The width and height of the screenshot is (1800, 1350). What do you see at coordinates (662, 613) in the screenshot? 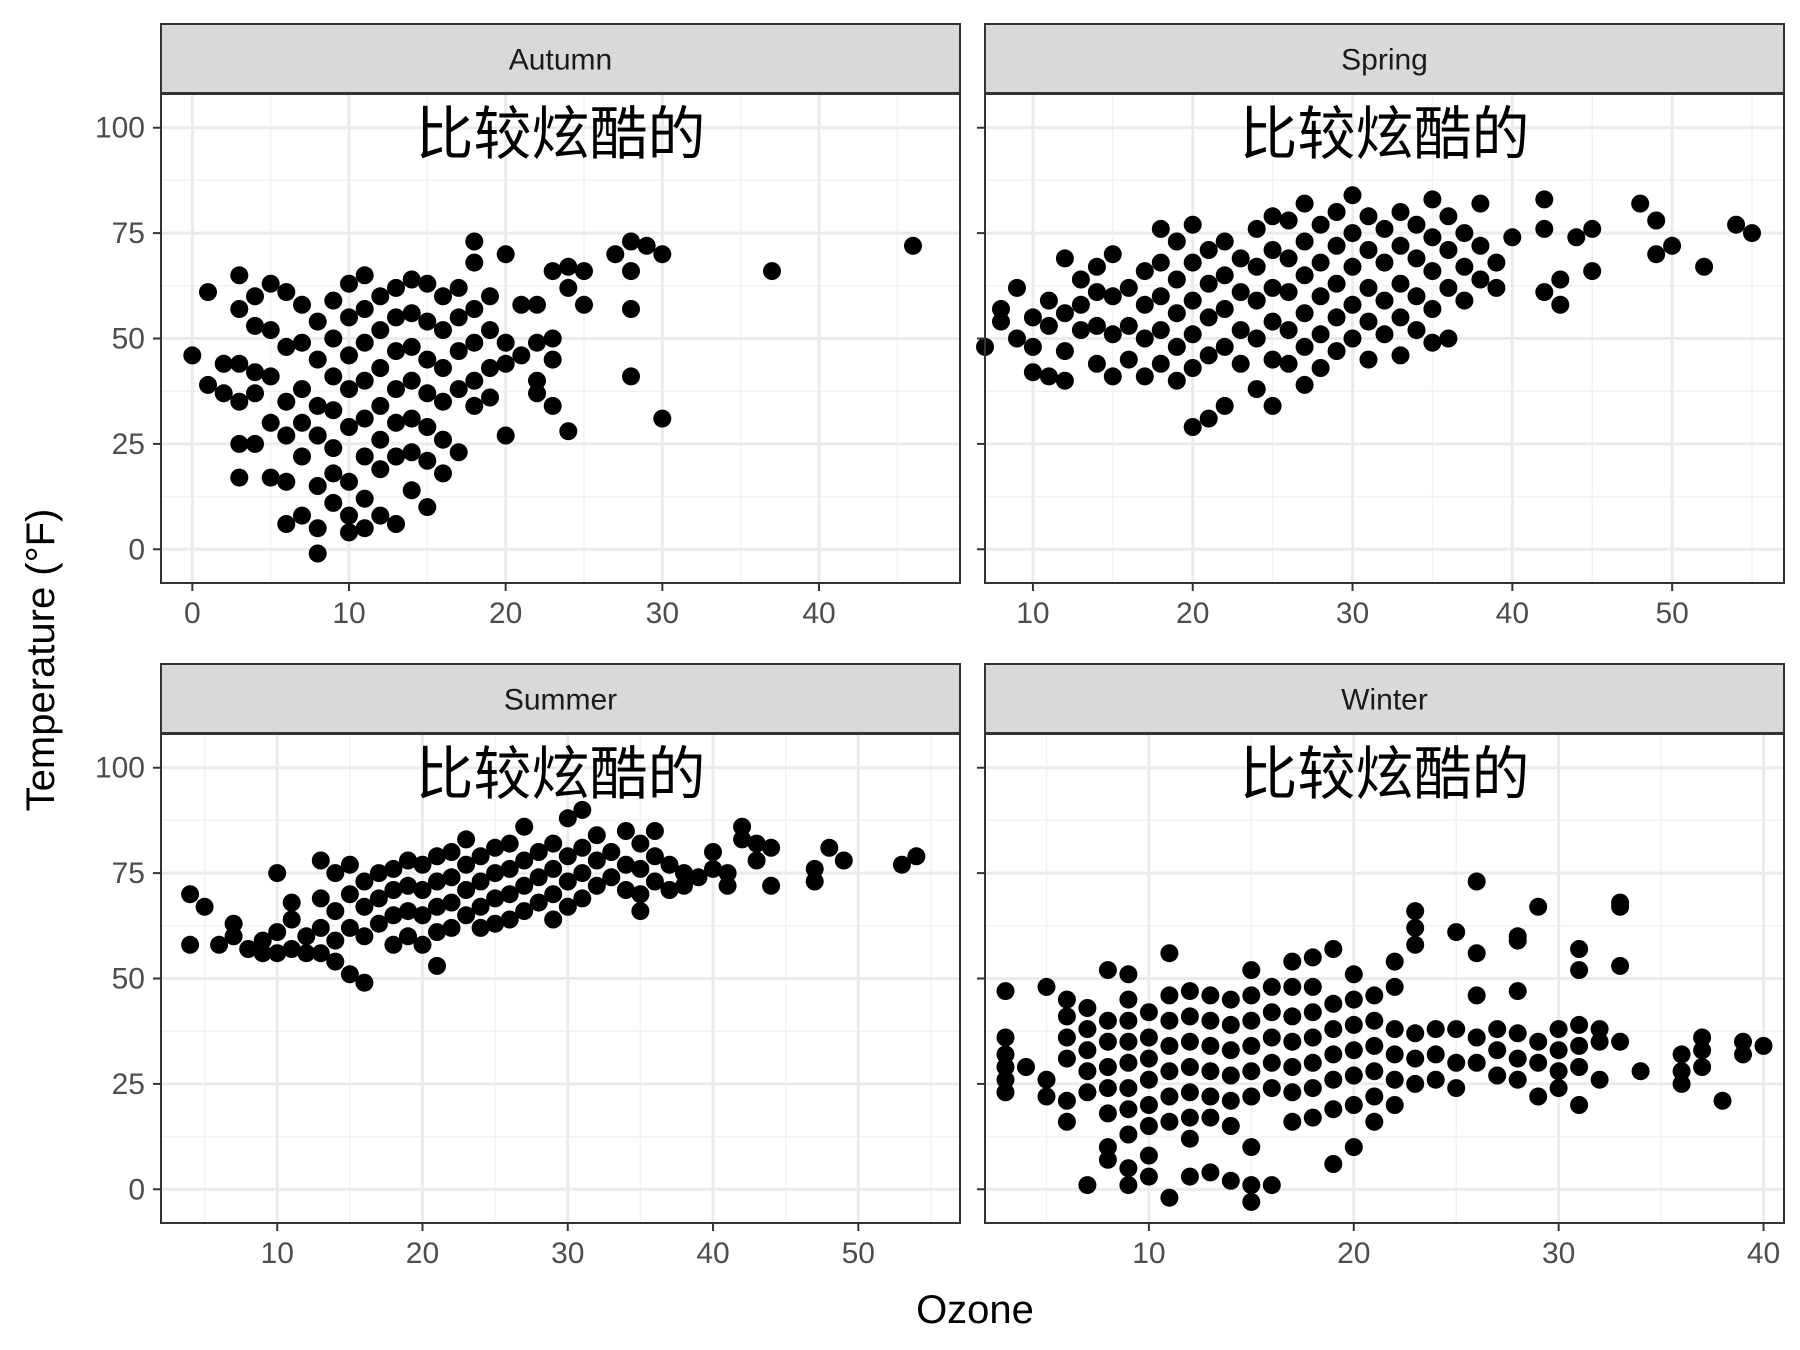
I see `x-tick-label: 30` at bounding box center [662, 613].